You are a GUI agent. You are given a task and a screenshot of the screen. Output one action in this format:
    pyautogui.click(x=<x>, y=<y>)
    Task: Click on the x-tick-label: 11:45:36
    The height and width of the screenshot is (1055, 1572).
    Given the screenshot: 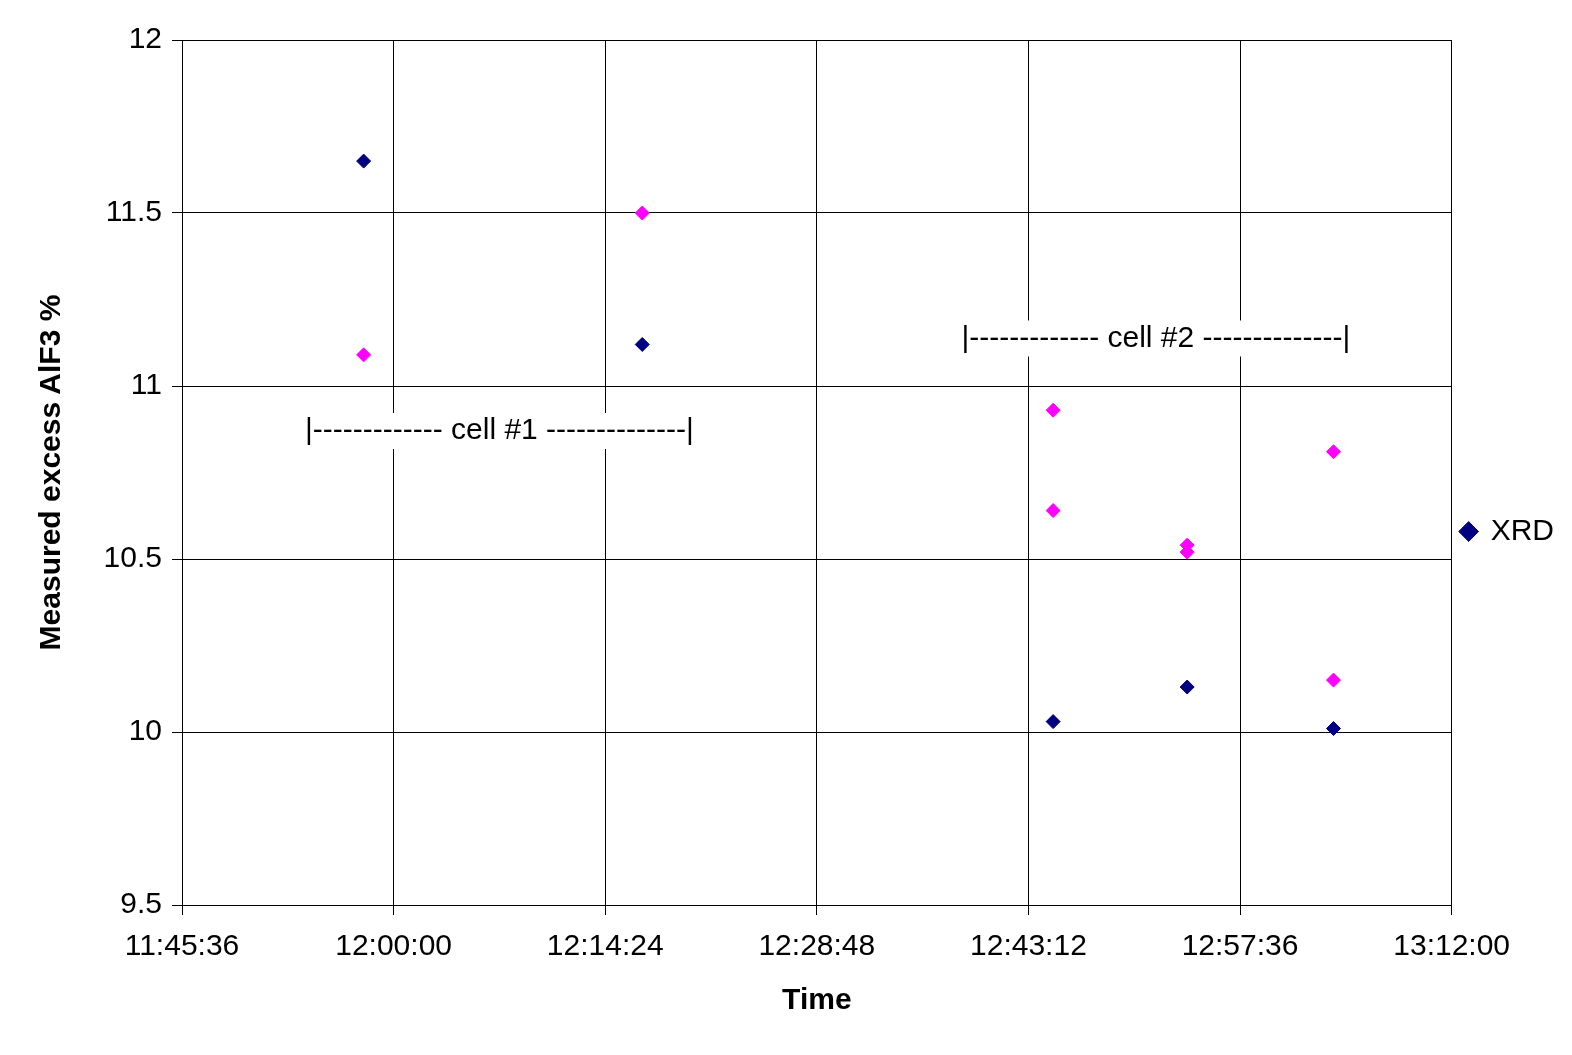 What is the action you would take?
    pyautogui.click(x=182, y=945)
    